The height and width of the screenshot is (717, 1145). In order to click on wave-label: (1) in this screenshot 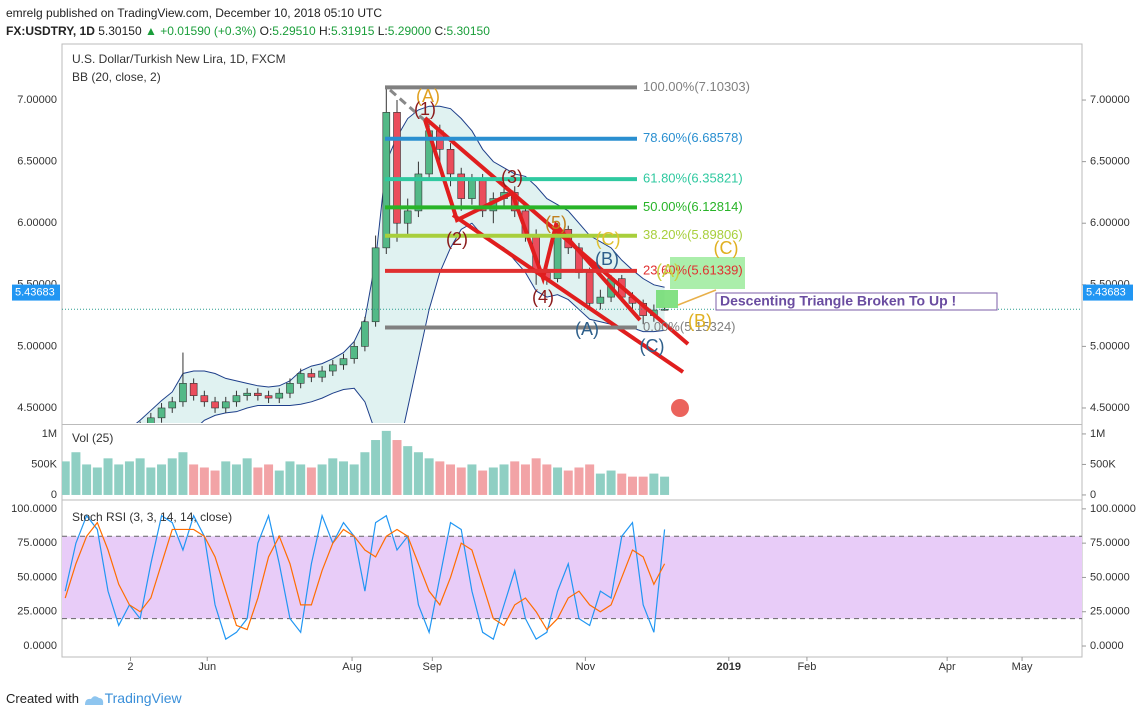, I will do `click(425, 109)`.